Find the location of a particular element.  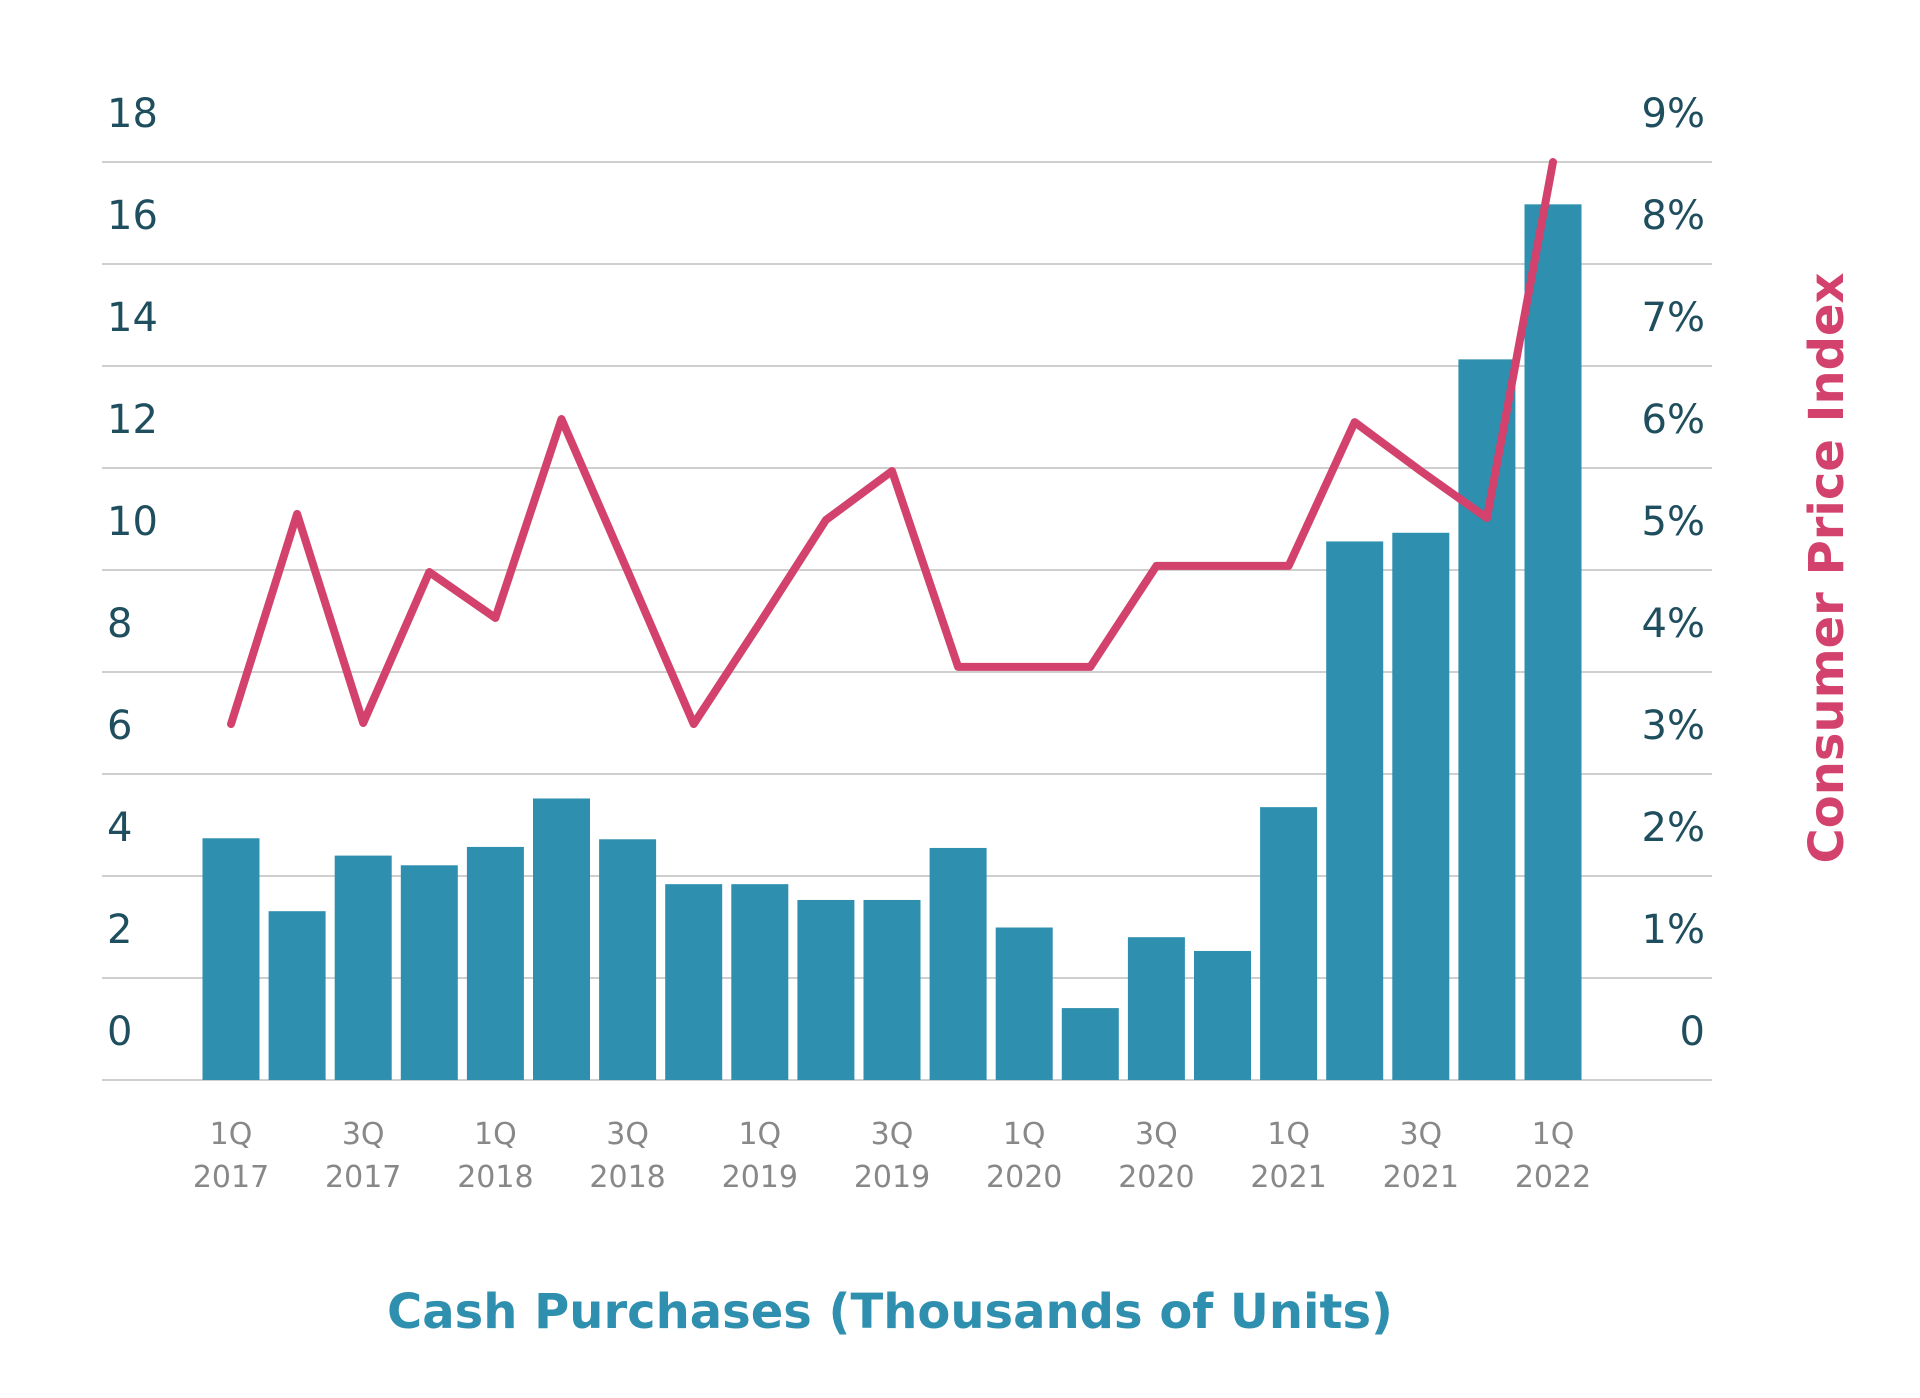

y2-tick-label: 2% is located at coordinates (1673, 828).